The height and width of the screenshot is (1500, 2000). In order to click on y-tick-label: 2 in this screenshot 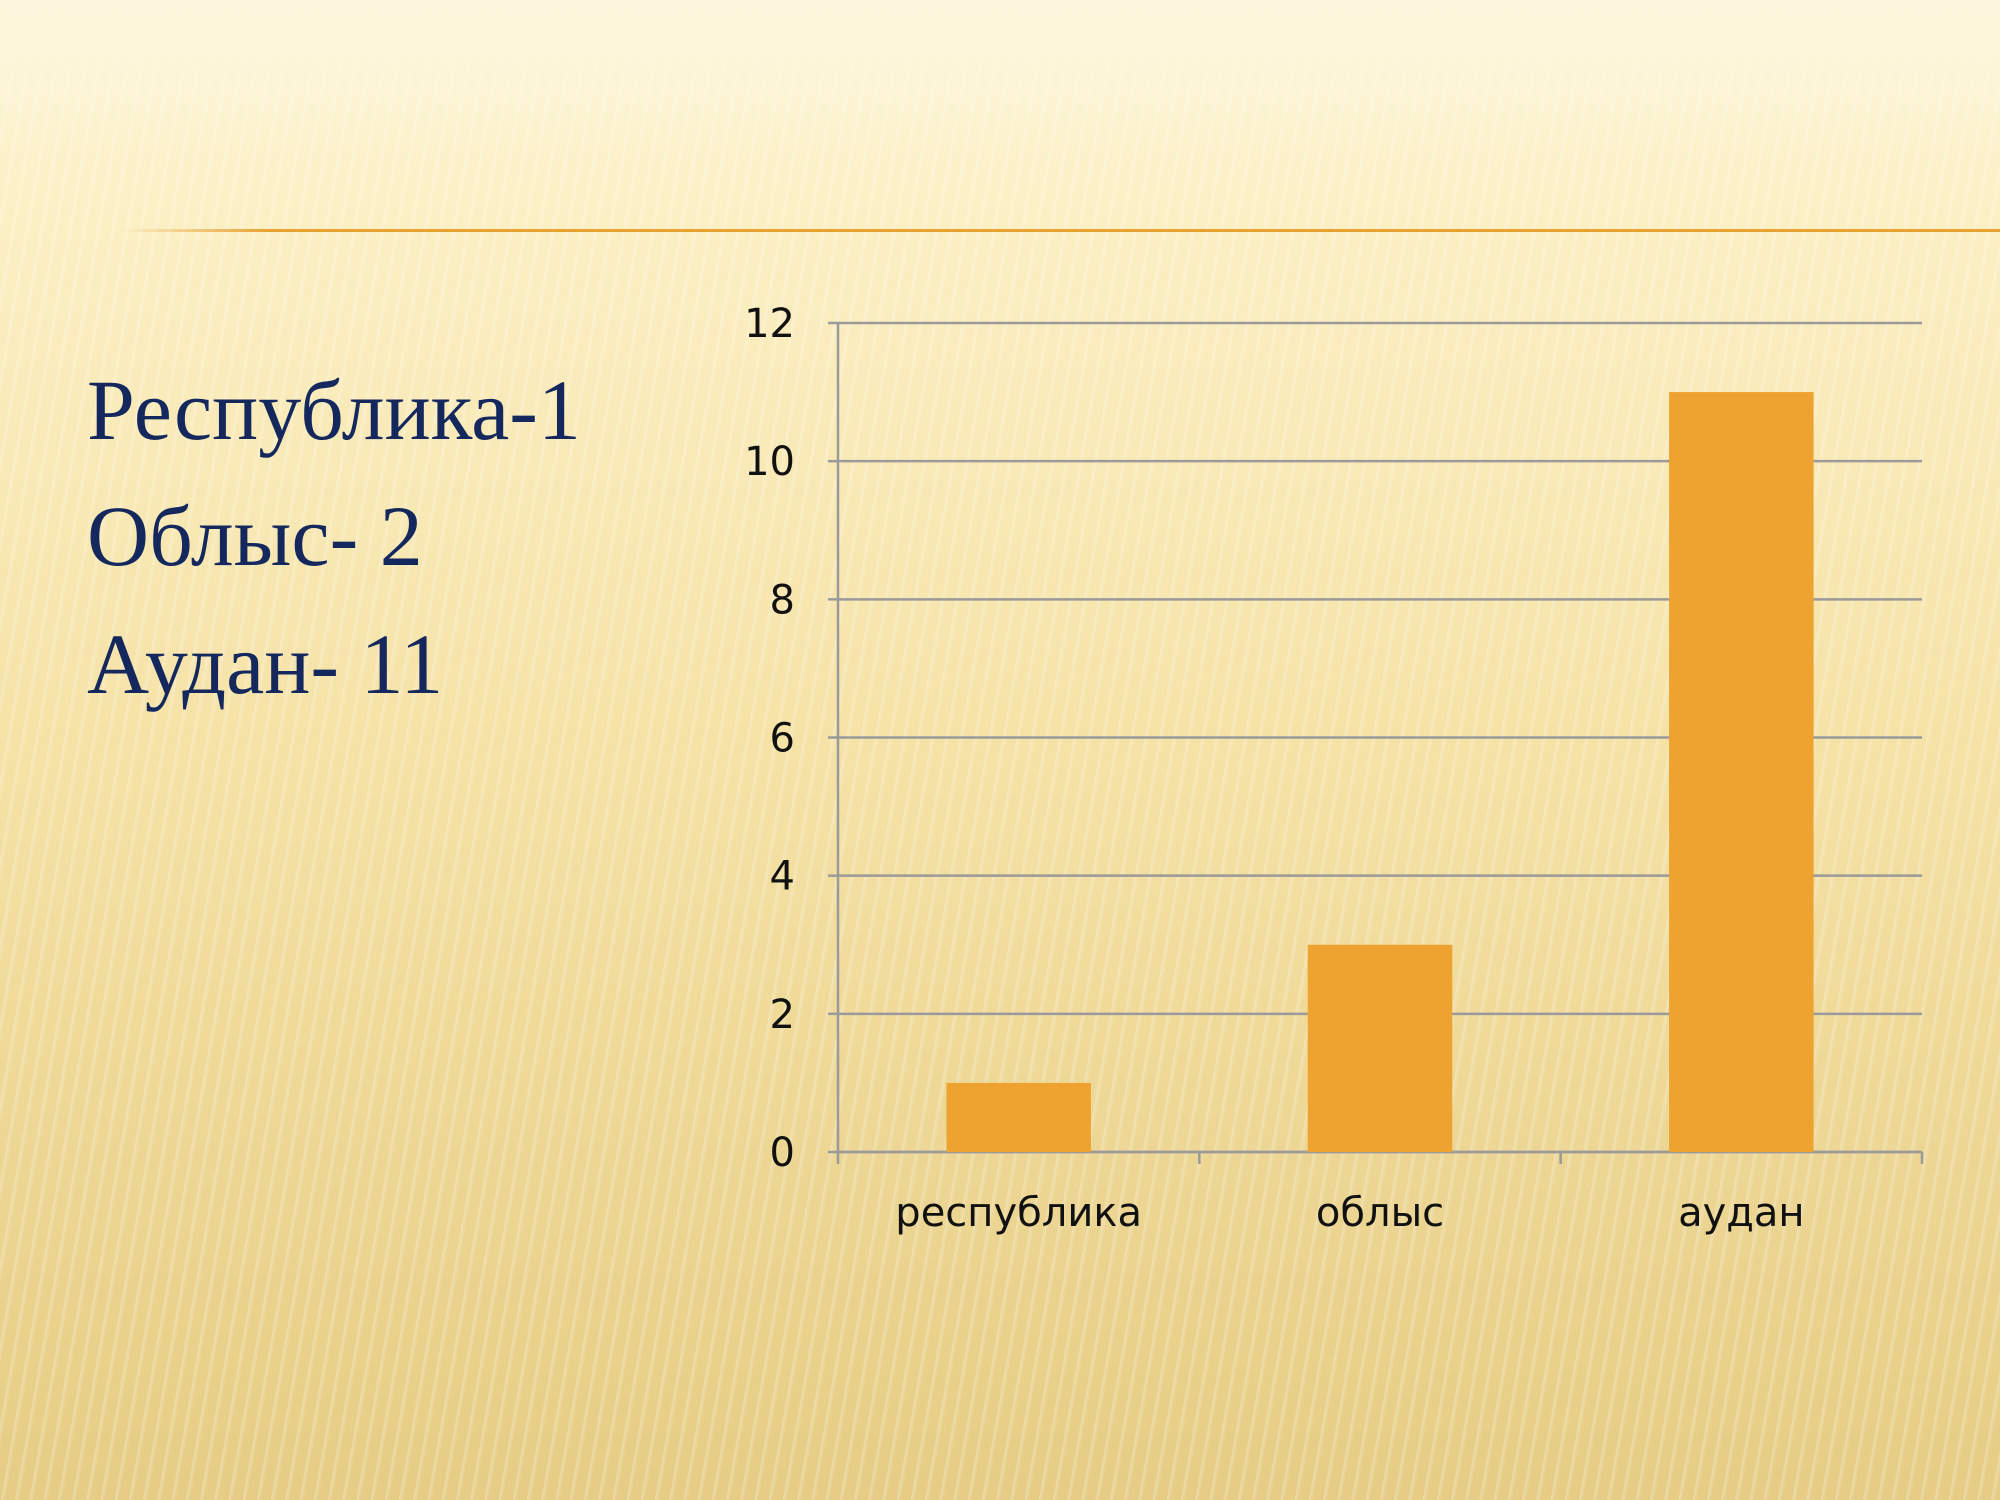, I will do `click(782, 1015)`.